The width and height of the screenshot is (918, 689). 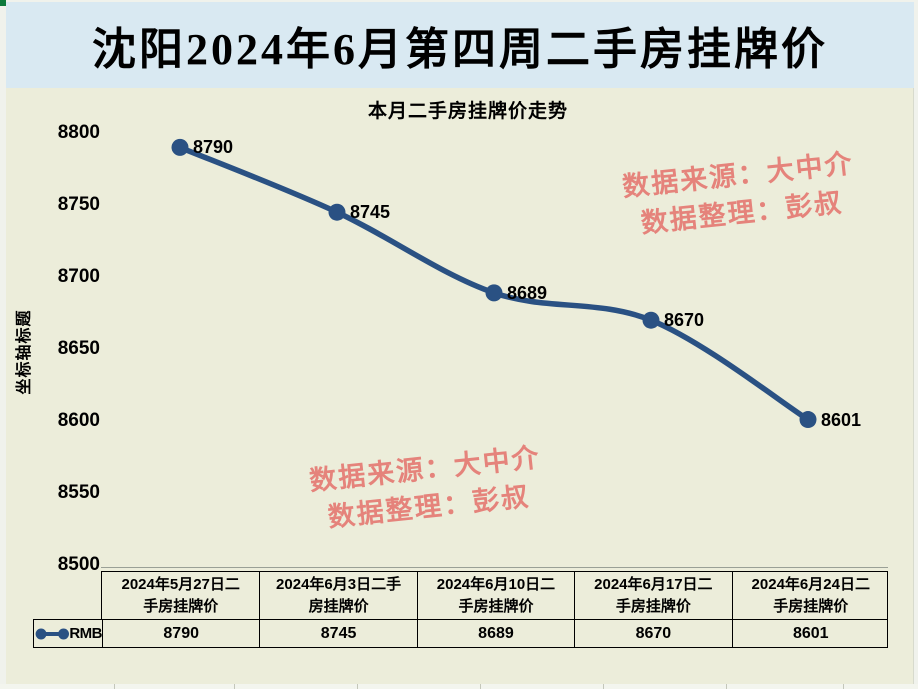 I want to click on y-tick-label: 8700, so click(x=78, y=276).